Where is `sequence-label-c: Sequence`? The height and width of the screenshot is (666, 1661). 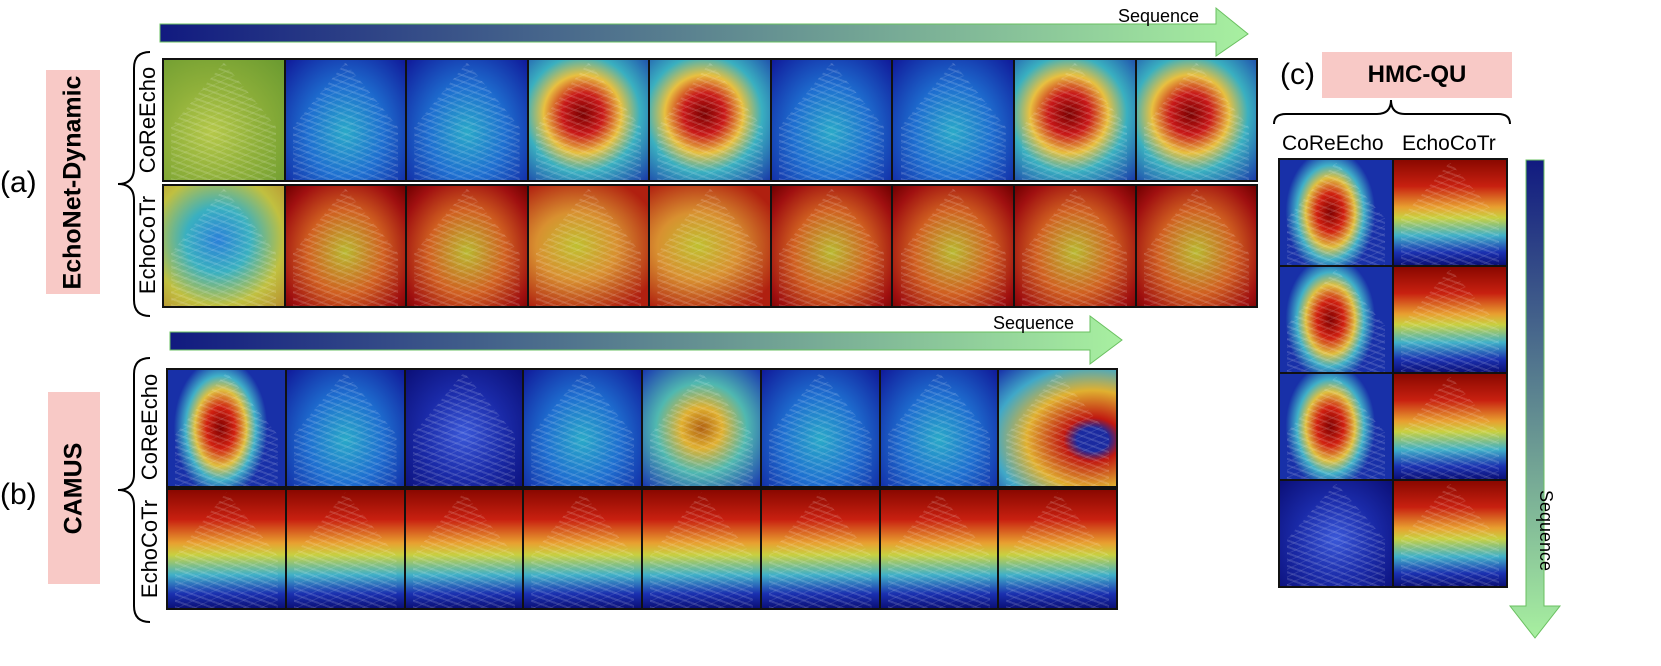 sequence-label-c: Sequence is located at coordinates (1546, 530).